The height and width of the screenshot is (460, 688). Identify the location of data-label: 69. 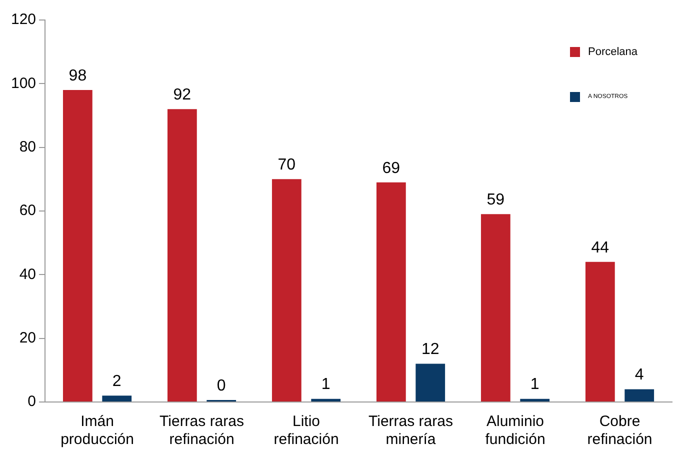
(391, 168).